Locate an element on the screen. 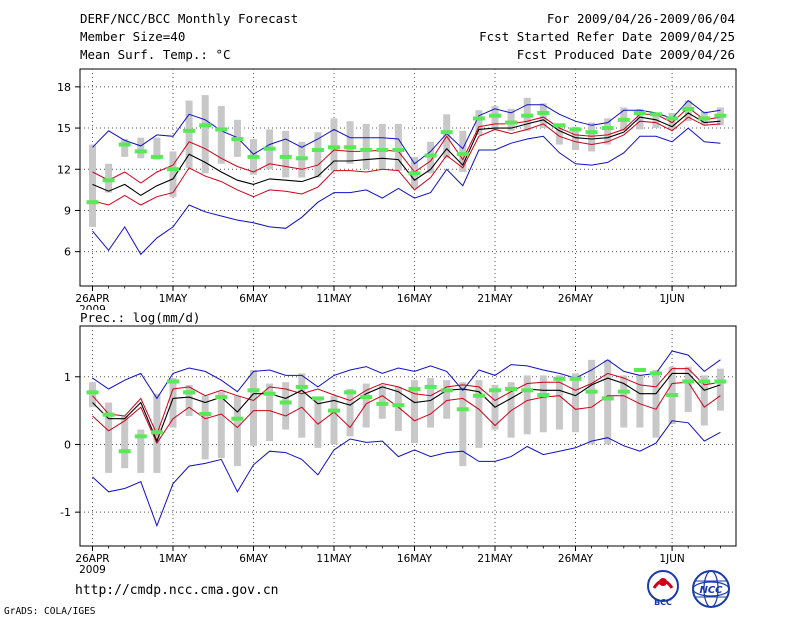 The width and height of the screenshot is (800, 619). ncc-logo: NCC is located at coordinates (711, 589).